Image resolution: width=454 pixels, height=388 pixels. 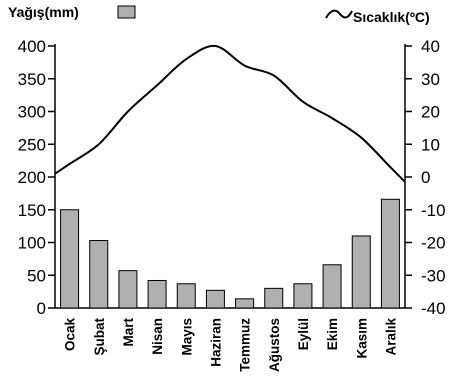 What do you see at coordinates (126, 12) in the screenshot?
I see `legend-precipitation-swatch` at bounding box center [126, 12].